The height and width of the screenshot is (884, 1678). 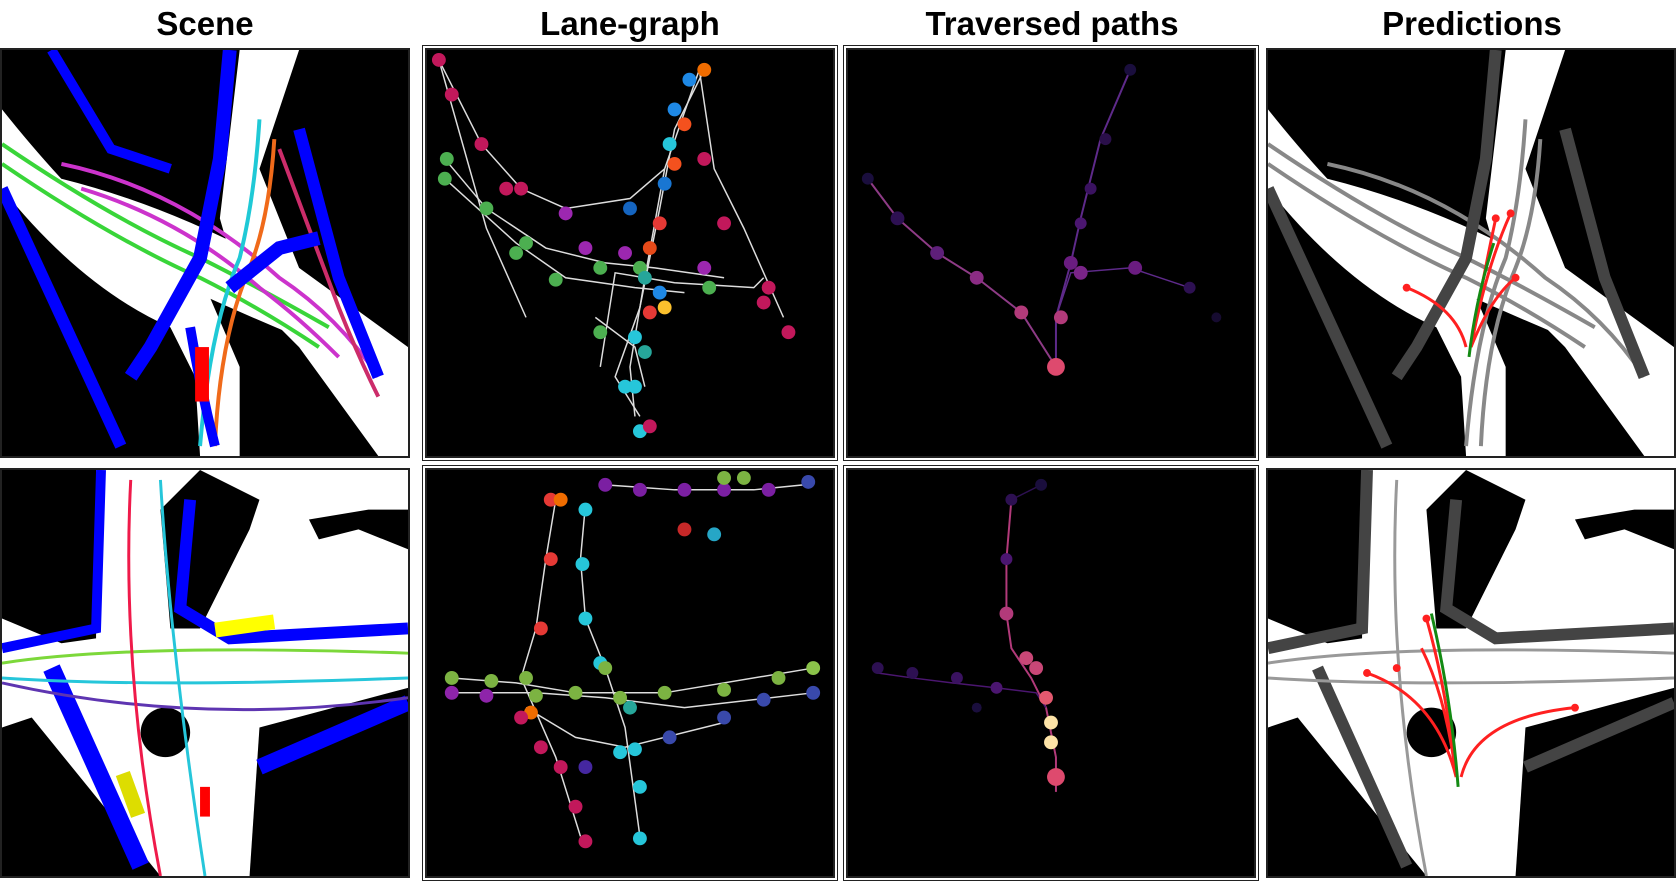 What do you see at coordinates (630, 23) in the screenshot?
I see `lane-graph-column-title: Lane-graph` at bounding box center [630, 23].